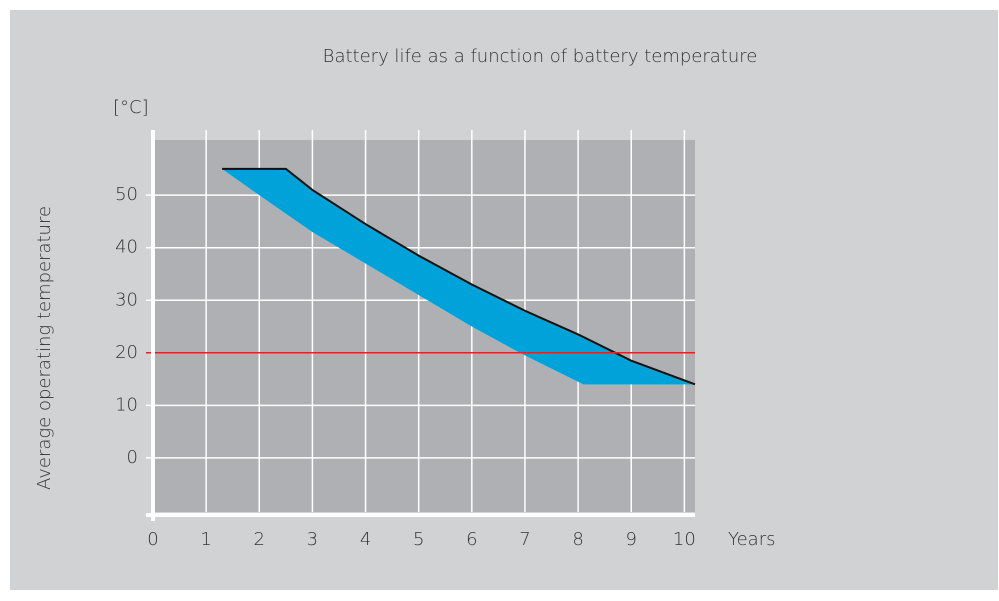  What do you see at coordinates (312, 539) in the screenshot?
I see `x-tick-label: 3` at bounding box center [312, 539].